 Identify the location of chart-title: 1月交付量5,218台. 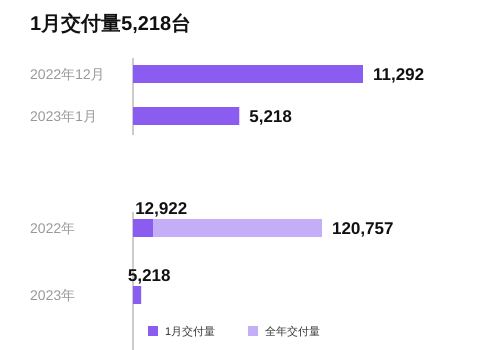
(111, 23).